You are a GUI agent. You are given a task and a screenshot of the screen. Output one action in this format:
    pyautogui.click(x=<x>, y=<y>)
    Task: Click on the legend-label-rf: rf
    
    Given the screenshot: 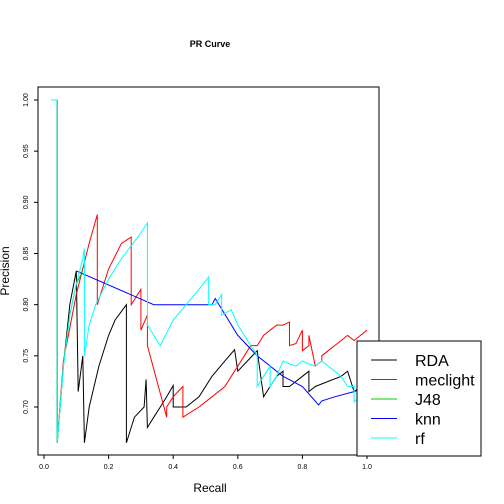 What is the action you would take?
    pyautogui.click(x=420, y=439)
    